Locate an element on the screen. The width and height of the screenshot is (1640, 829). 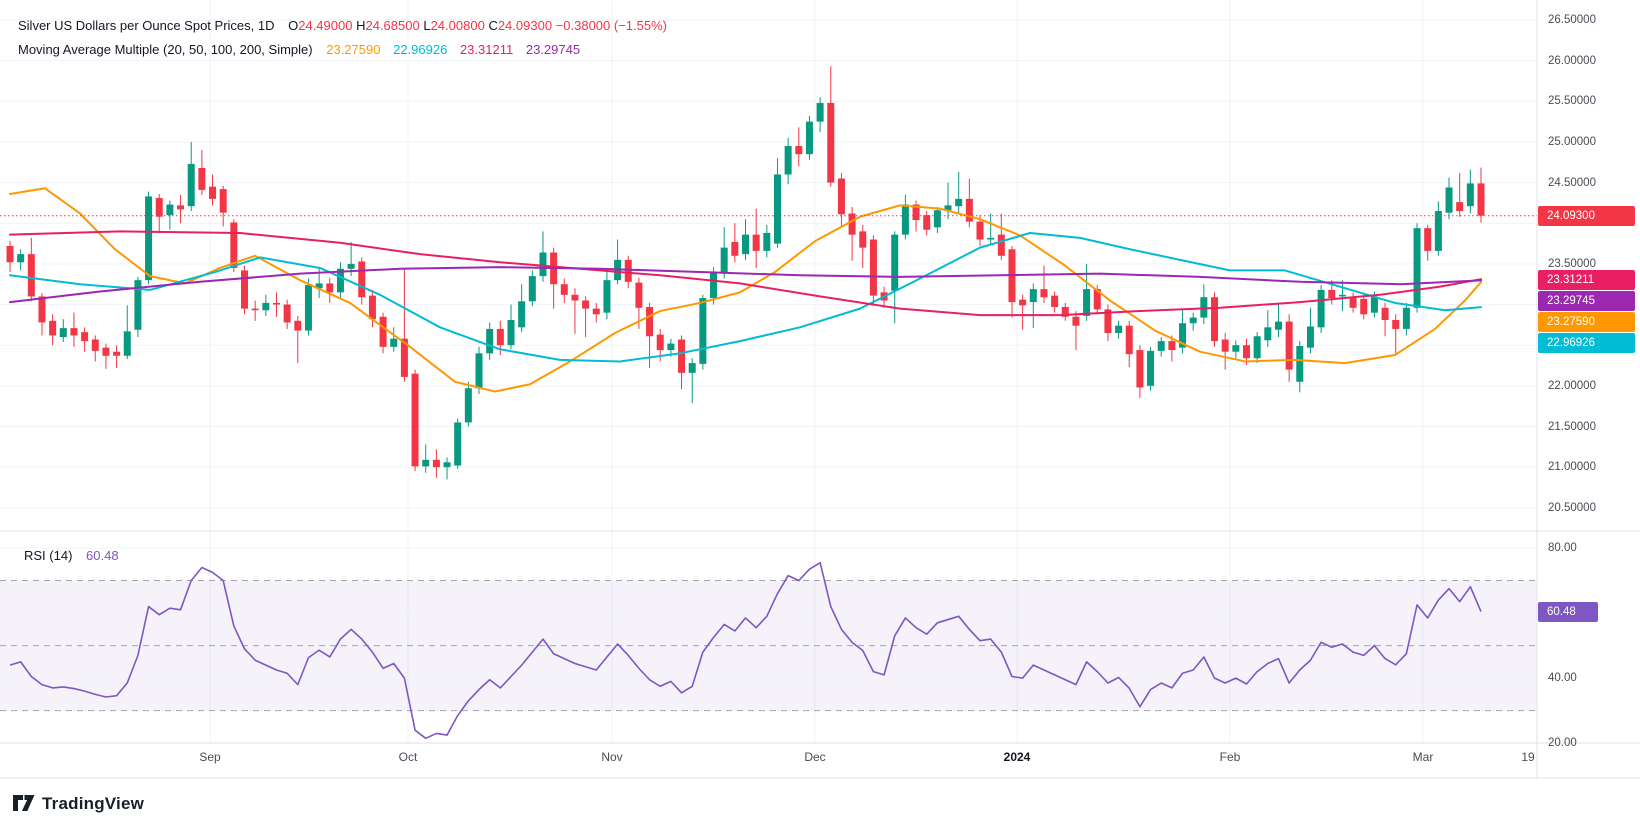
rsi-value-badge: 60.48 is located at coordinates (1568, 611).